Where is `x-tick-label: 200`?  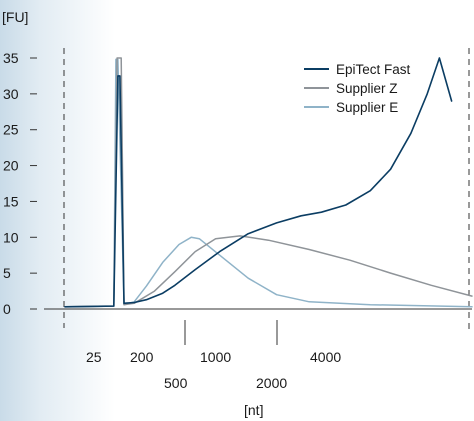 x-tick-label: 200 is located at coordinates (142, 357).